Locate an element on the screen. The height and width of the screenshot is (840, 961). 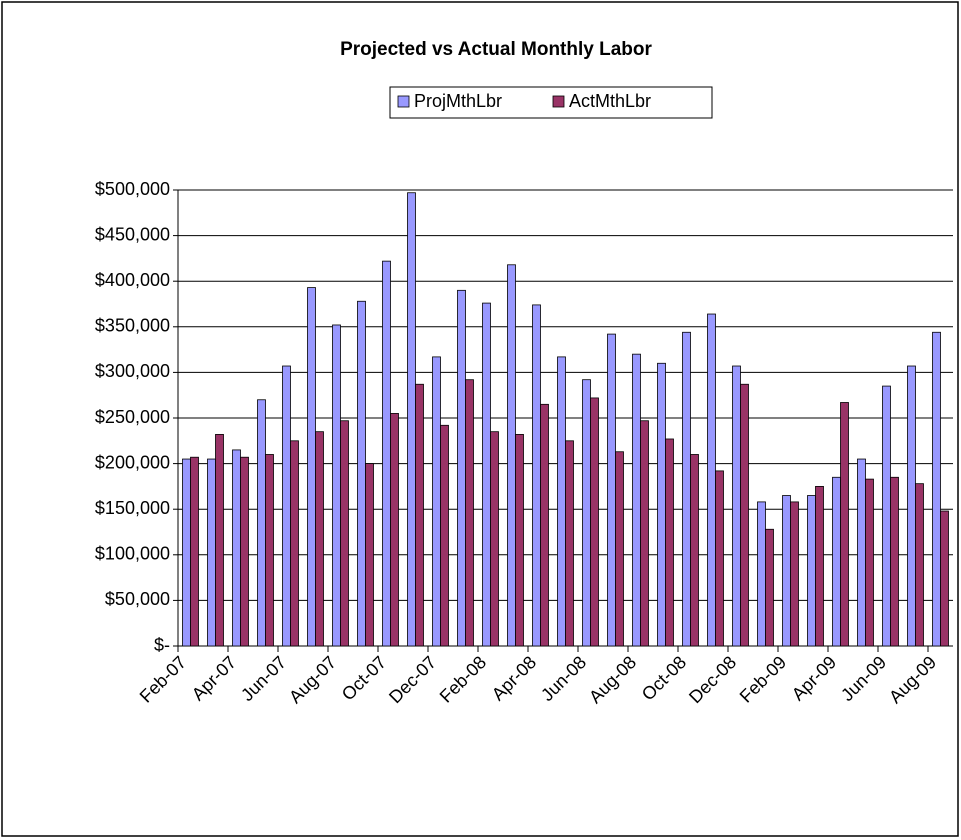
y-tick-label: $150,000 is located at coordinates (132, 508).